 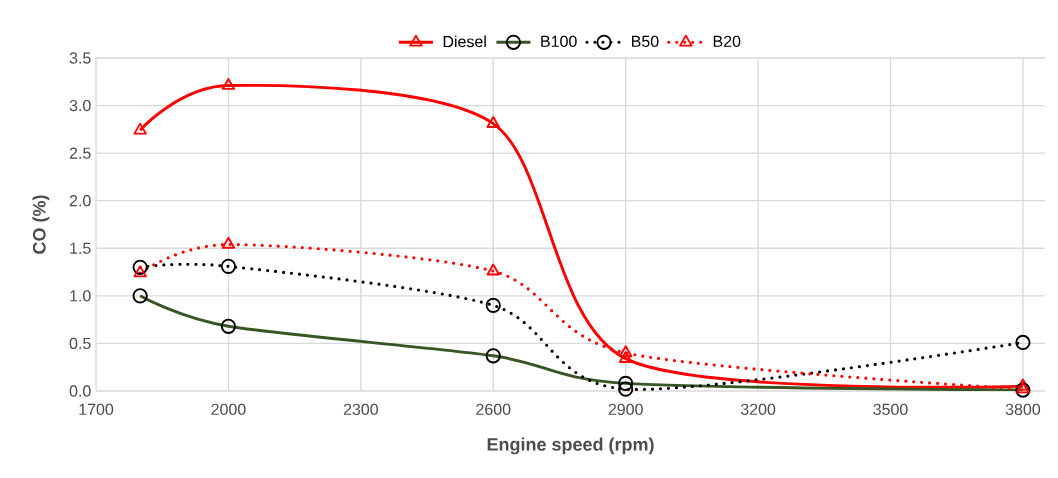 What do you see at coordinates (80, 58) in the screenshot?
I see `y-tick-label: 3.5` at bounding box center [80, 58].